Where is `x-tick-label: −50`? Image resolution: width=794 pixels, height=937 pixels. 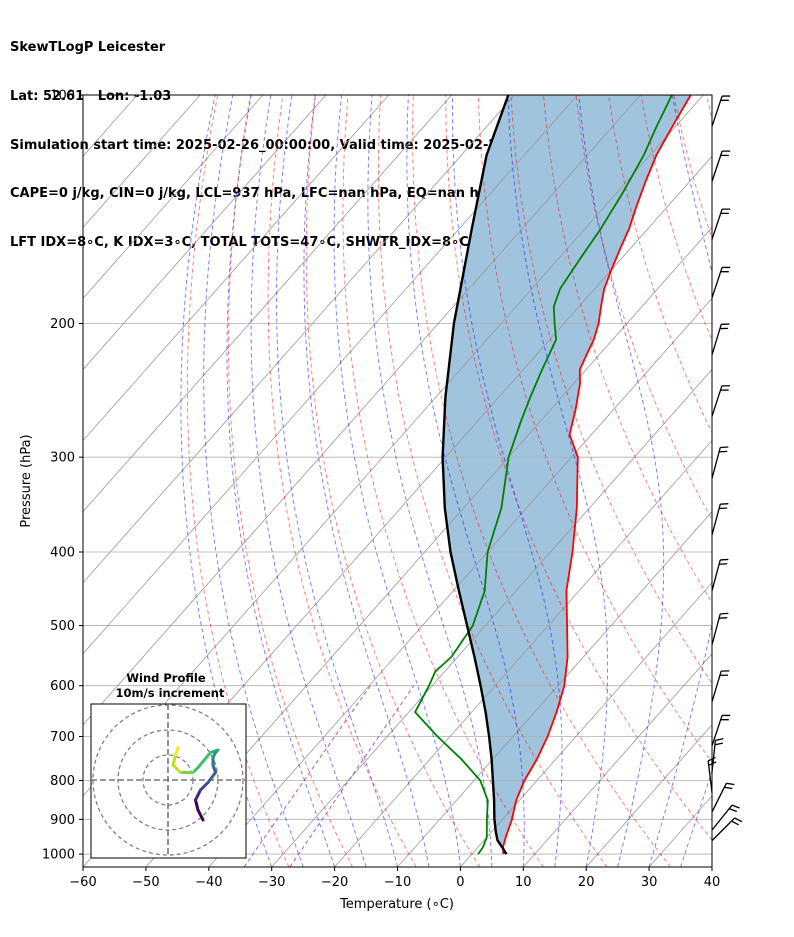 x-tick-label: −50 is located at coordinates (145, 882).